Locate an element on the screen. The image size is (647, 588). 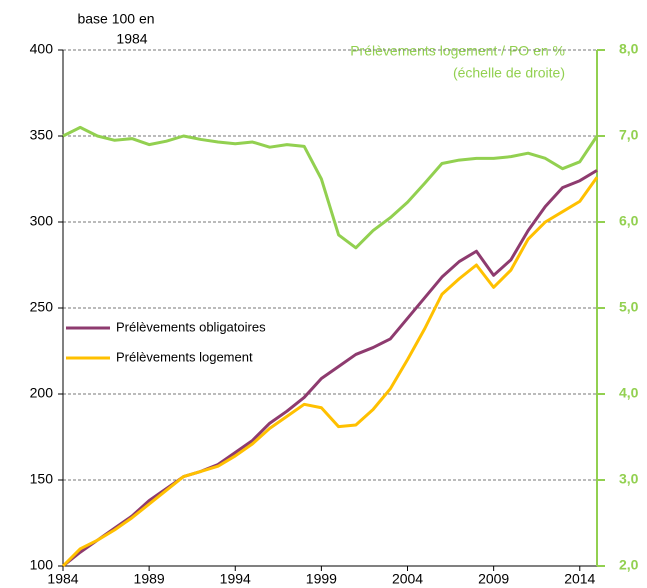
x-tick-label: 1994 is located at coordinates (235, 579).